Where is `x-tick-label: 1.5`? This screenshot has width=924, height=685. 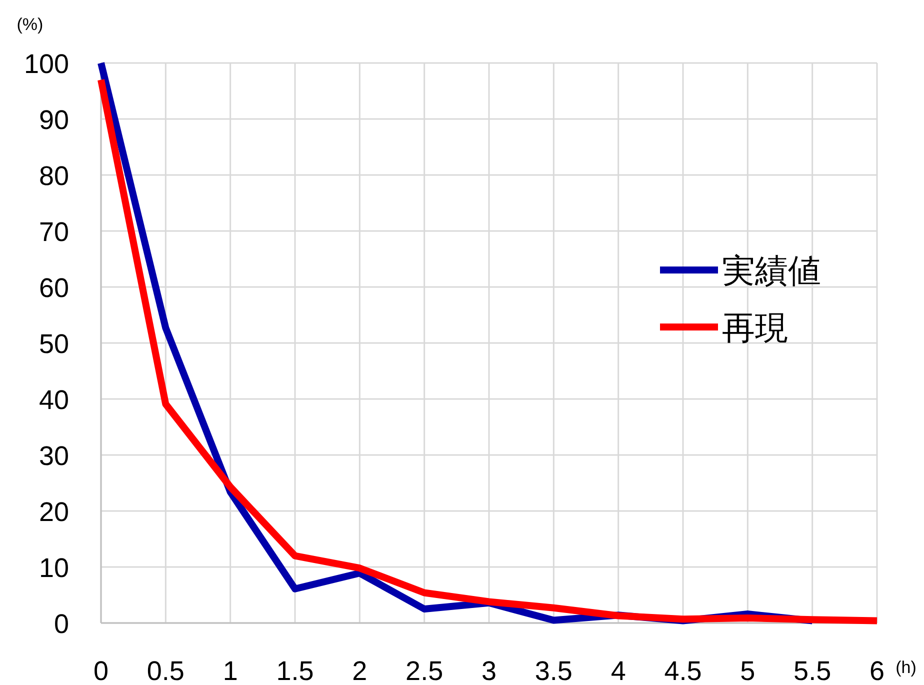
x-tick-label: 1.5 is located at coordinates (295, 670).